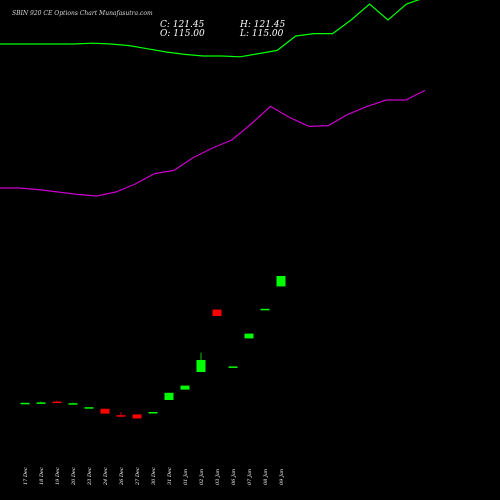  Describe the element at coordinates (42, 476) in the screenshot. I see `x-tick-label: 18 Dec` at that location.